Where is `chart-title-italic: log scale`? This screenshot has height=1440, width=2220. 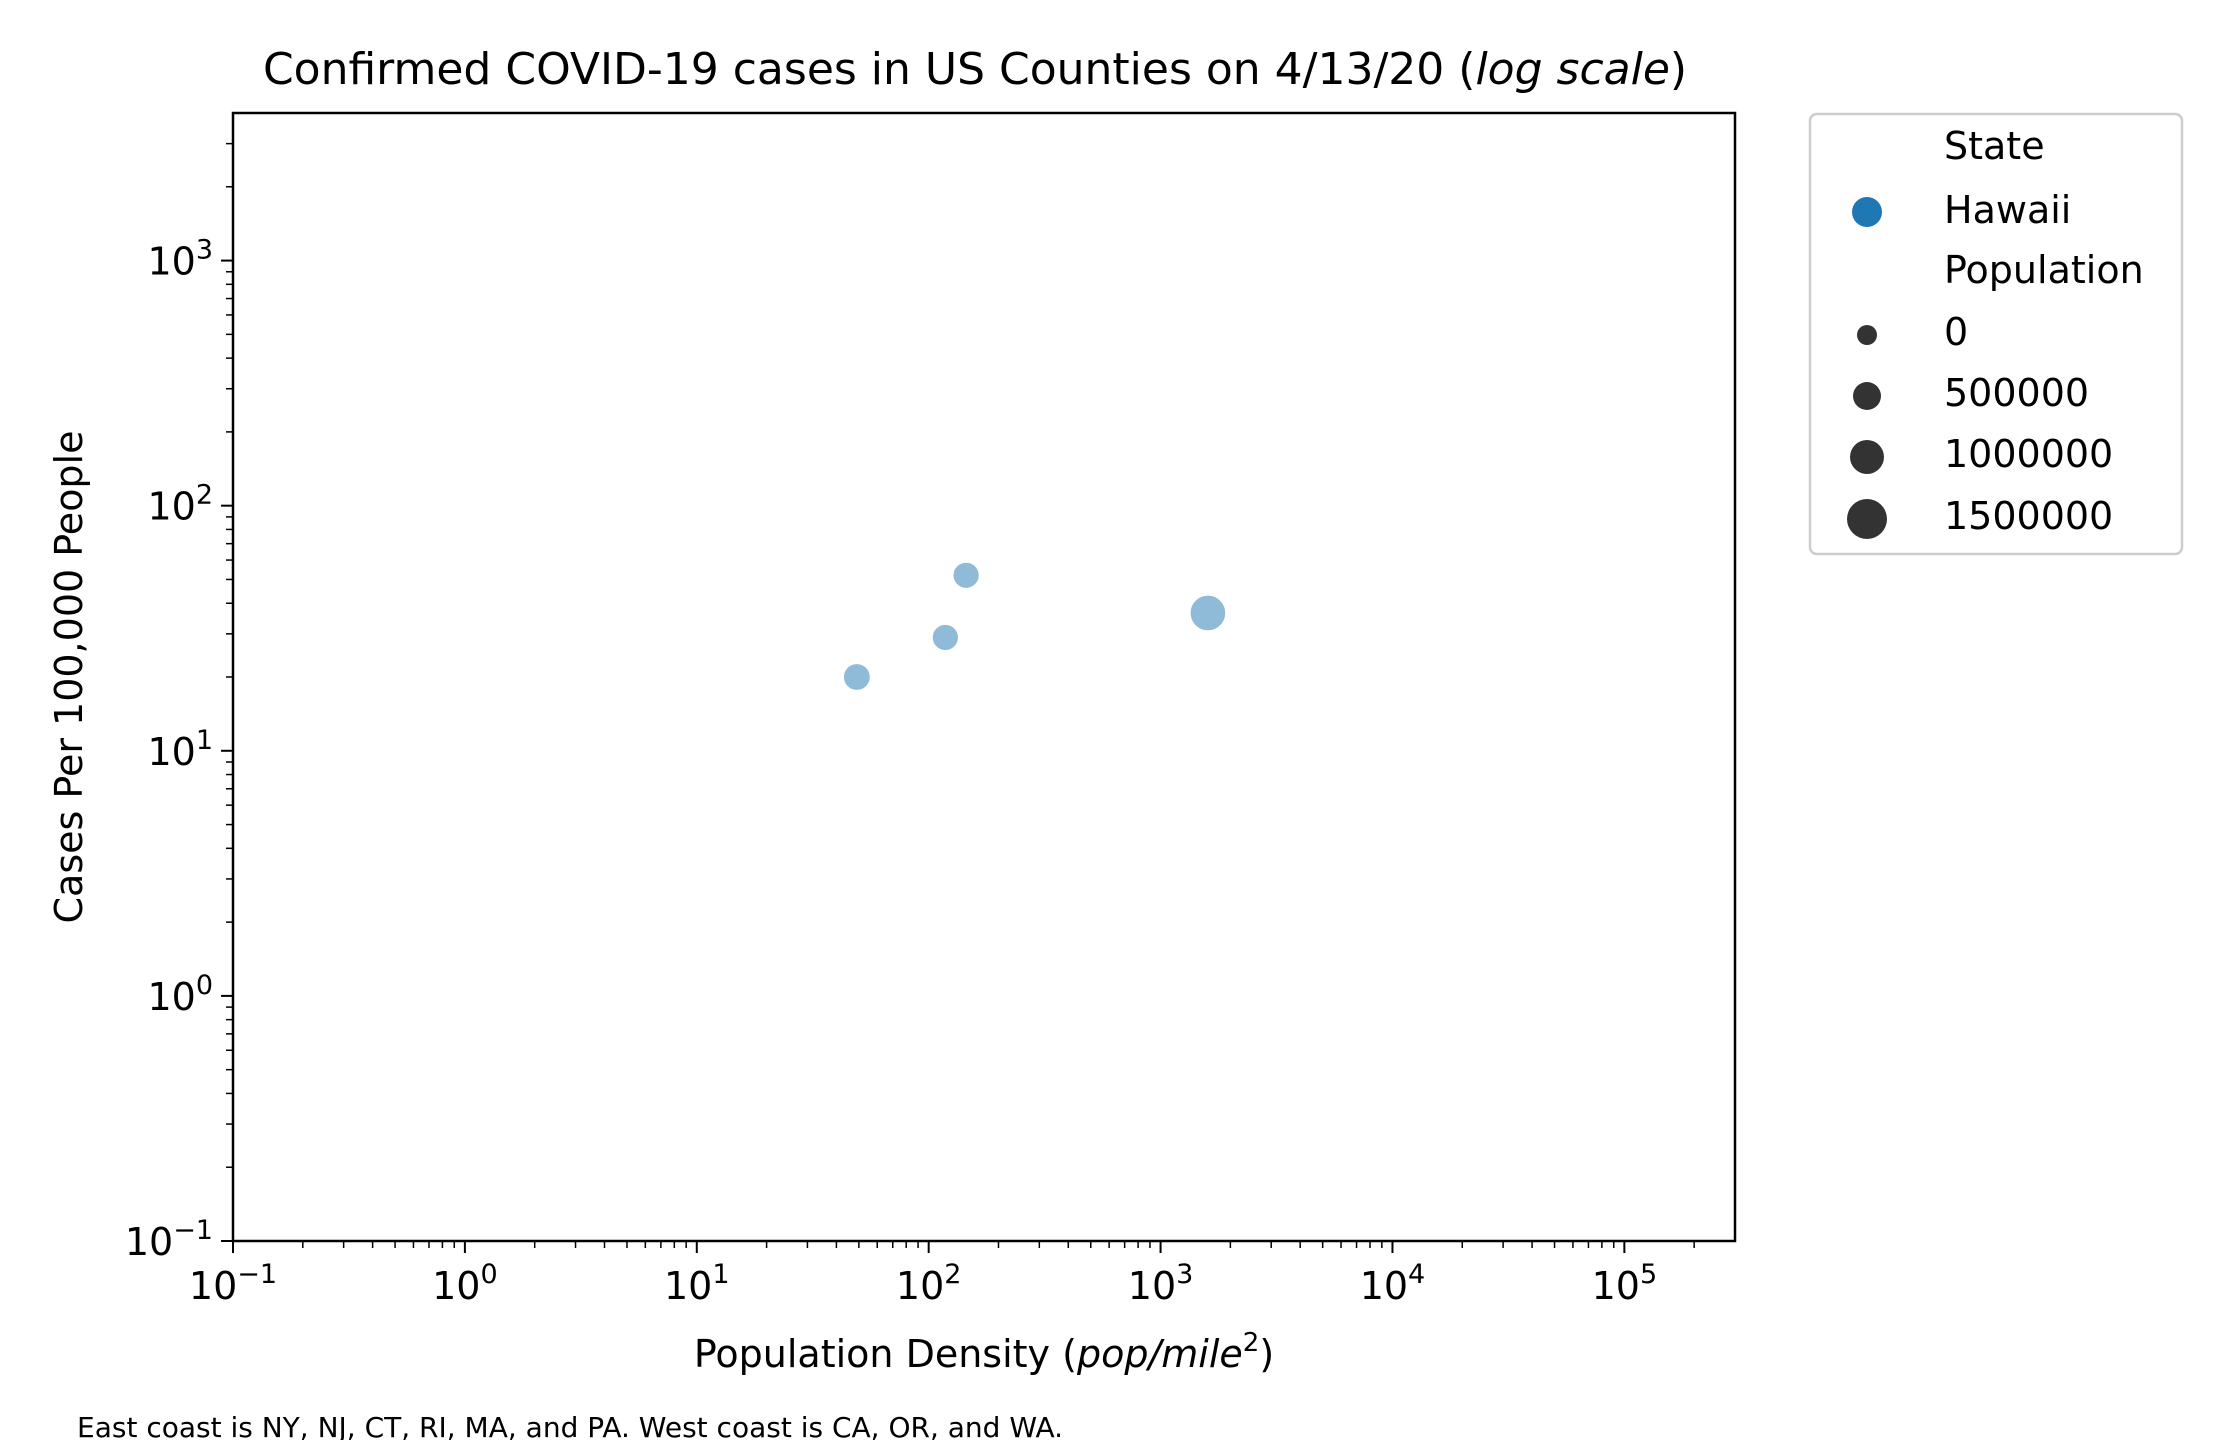 chart-title-italic: log scale is located at coordinates (1572, 69).